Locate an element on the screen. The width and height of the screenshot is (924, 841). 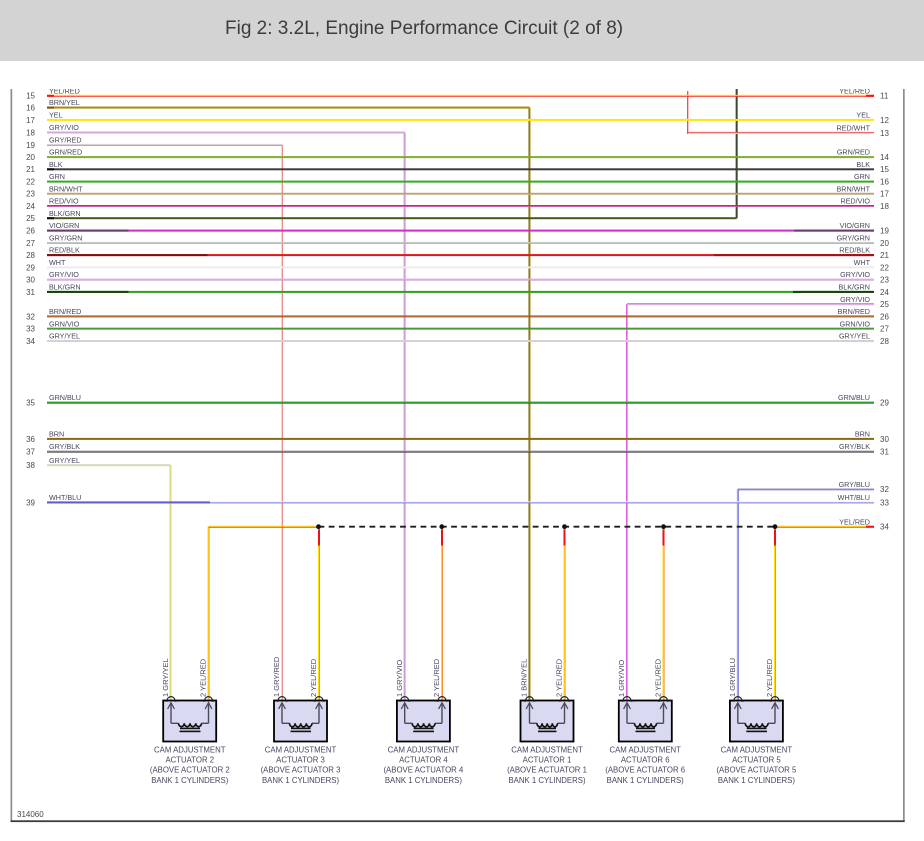
svg-text: 37 is located at coordinates (30, 452).